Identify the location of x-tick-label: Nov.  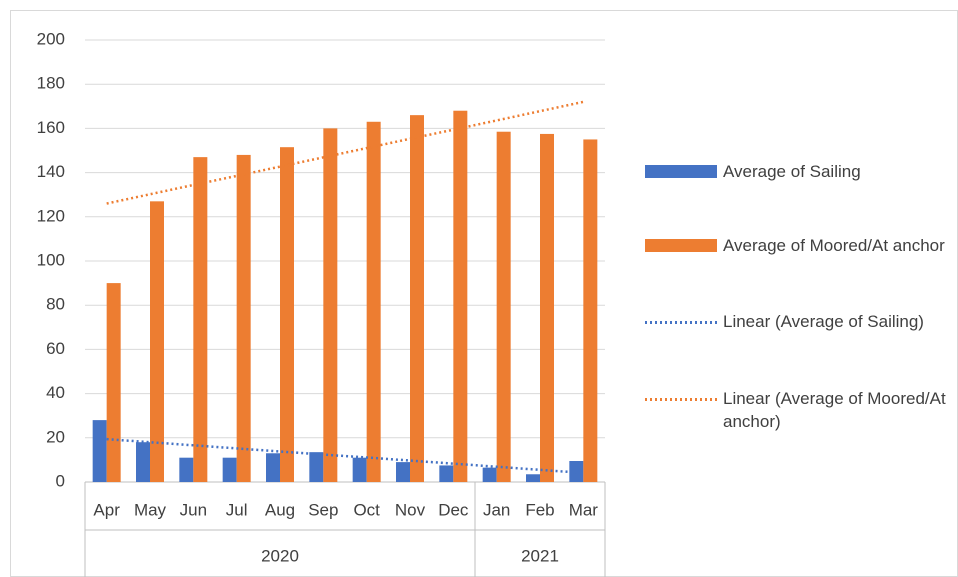
(410, 509).